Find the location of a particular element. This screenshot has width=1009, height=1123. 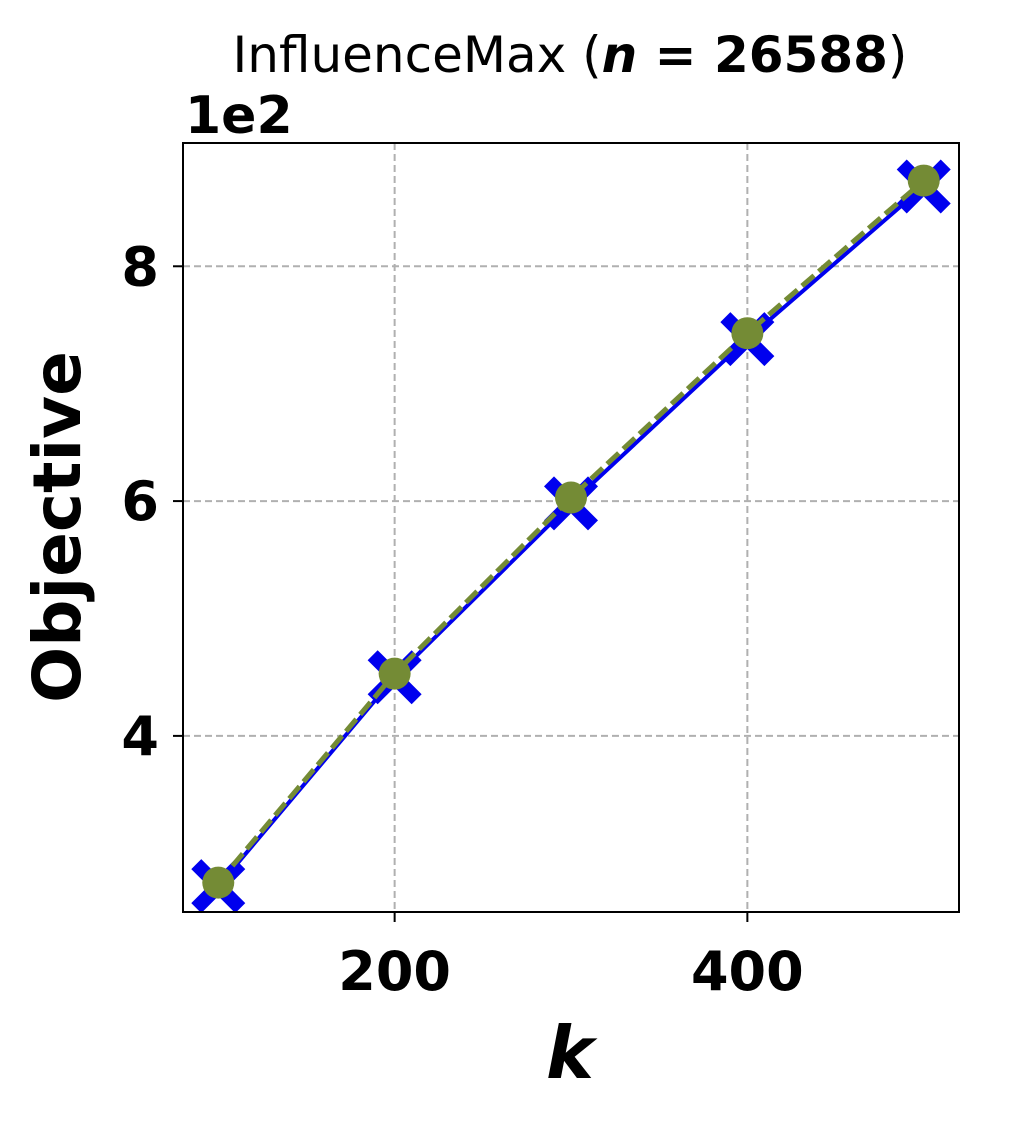

y-tick-label: 8 is located at coordinates (140, 266).